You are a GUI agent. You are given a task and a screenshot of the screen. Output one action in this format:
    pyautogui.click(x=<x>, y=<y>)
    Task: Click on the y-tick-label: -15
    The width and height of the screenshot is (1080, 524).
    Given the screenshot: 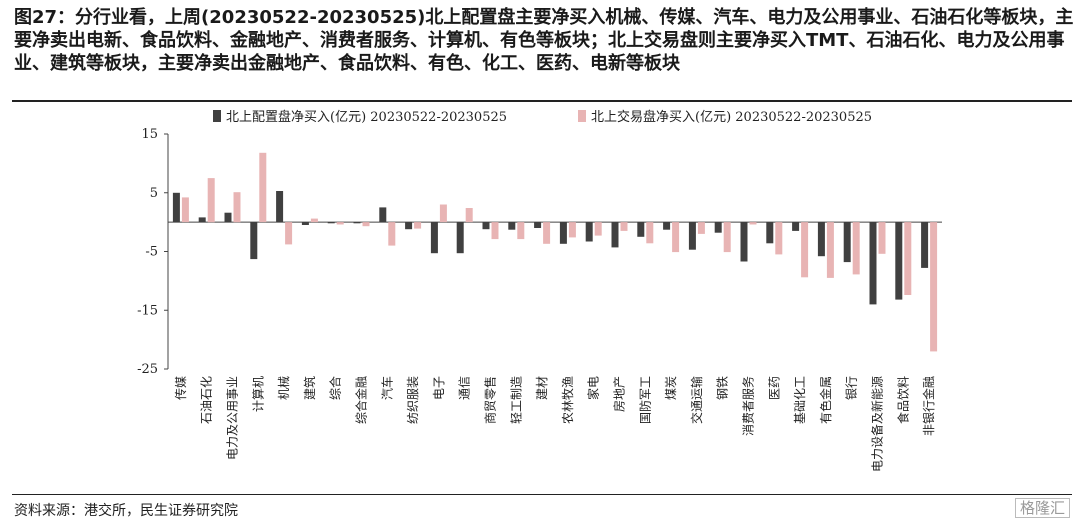 What is the action you would take?
    pyautogui.click(x=147, y=310)
    